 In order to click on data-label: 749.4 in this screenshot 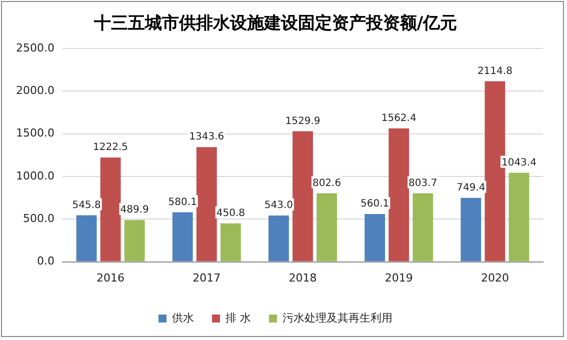, I will do `click(471, 188)`.